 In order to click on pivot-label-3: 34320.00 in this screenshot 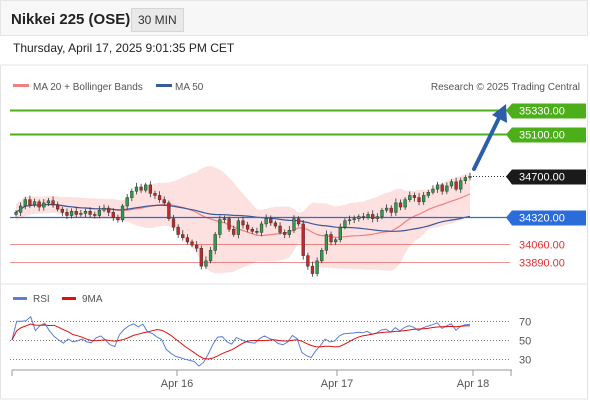, I will do `click(542, 219)`.